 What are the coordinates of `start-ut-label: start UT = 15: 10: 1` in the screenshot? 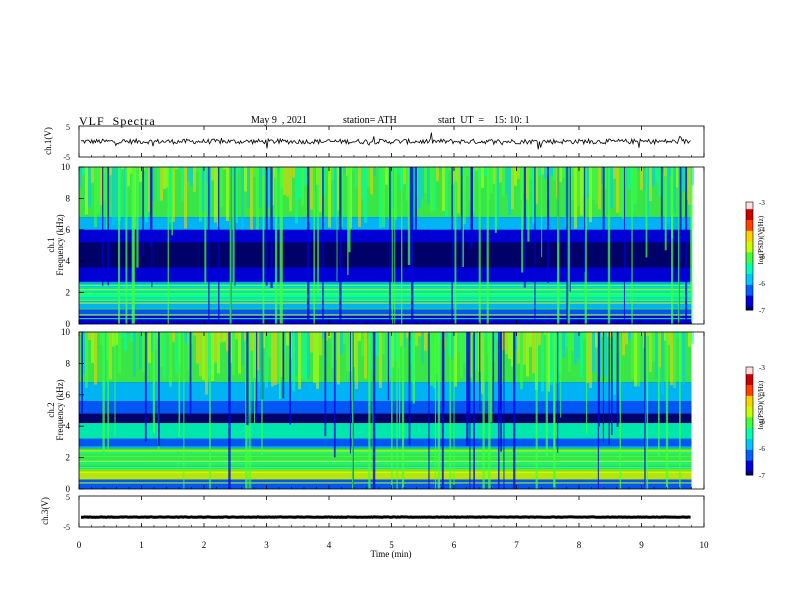 It's located at (484, 120).